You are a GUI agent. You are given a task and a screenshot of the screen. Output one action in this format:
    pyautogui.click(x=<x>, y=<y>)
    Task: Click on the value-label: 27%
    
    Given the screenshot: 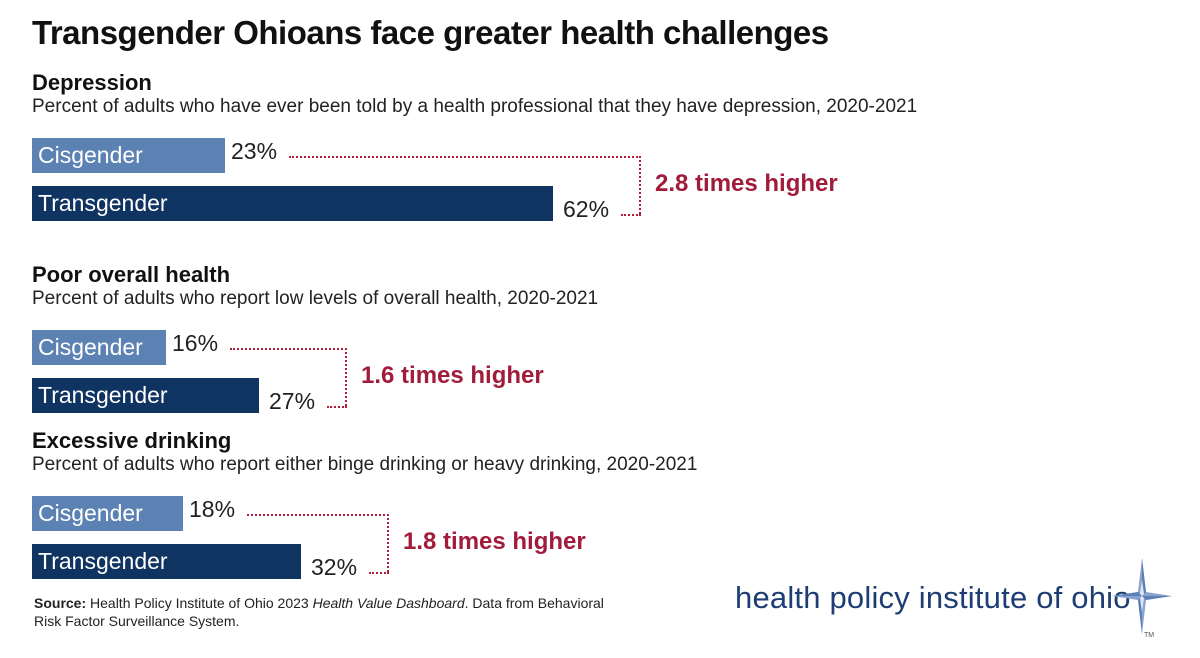 What is the action you would take?
    pyautogui.click(x=292, y=401)
    